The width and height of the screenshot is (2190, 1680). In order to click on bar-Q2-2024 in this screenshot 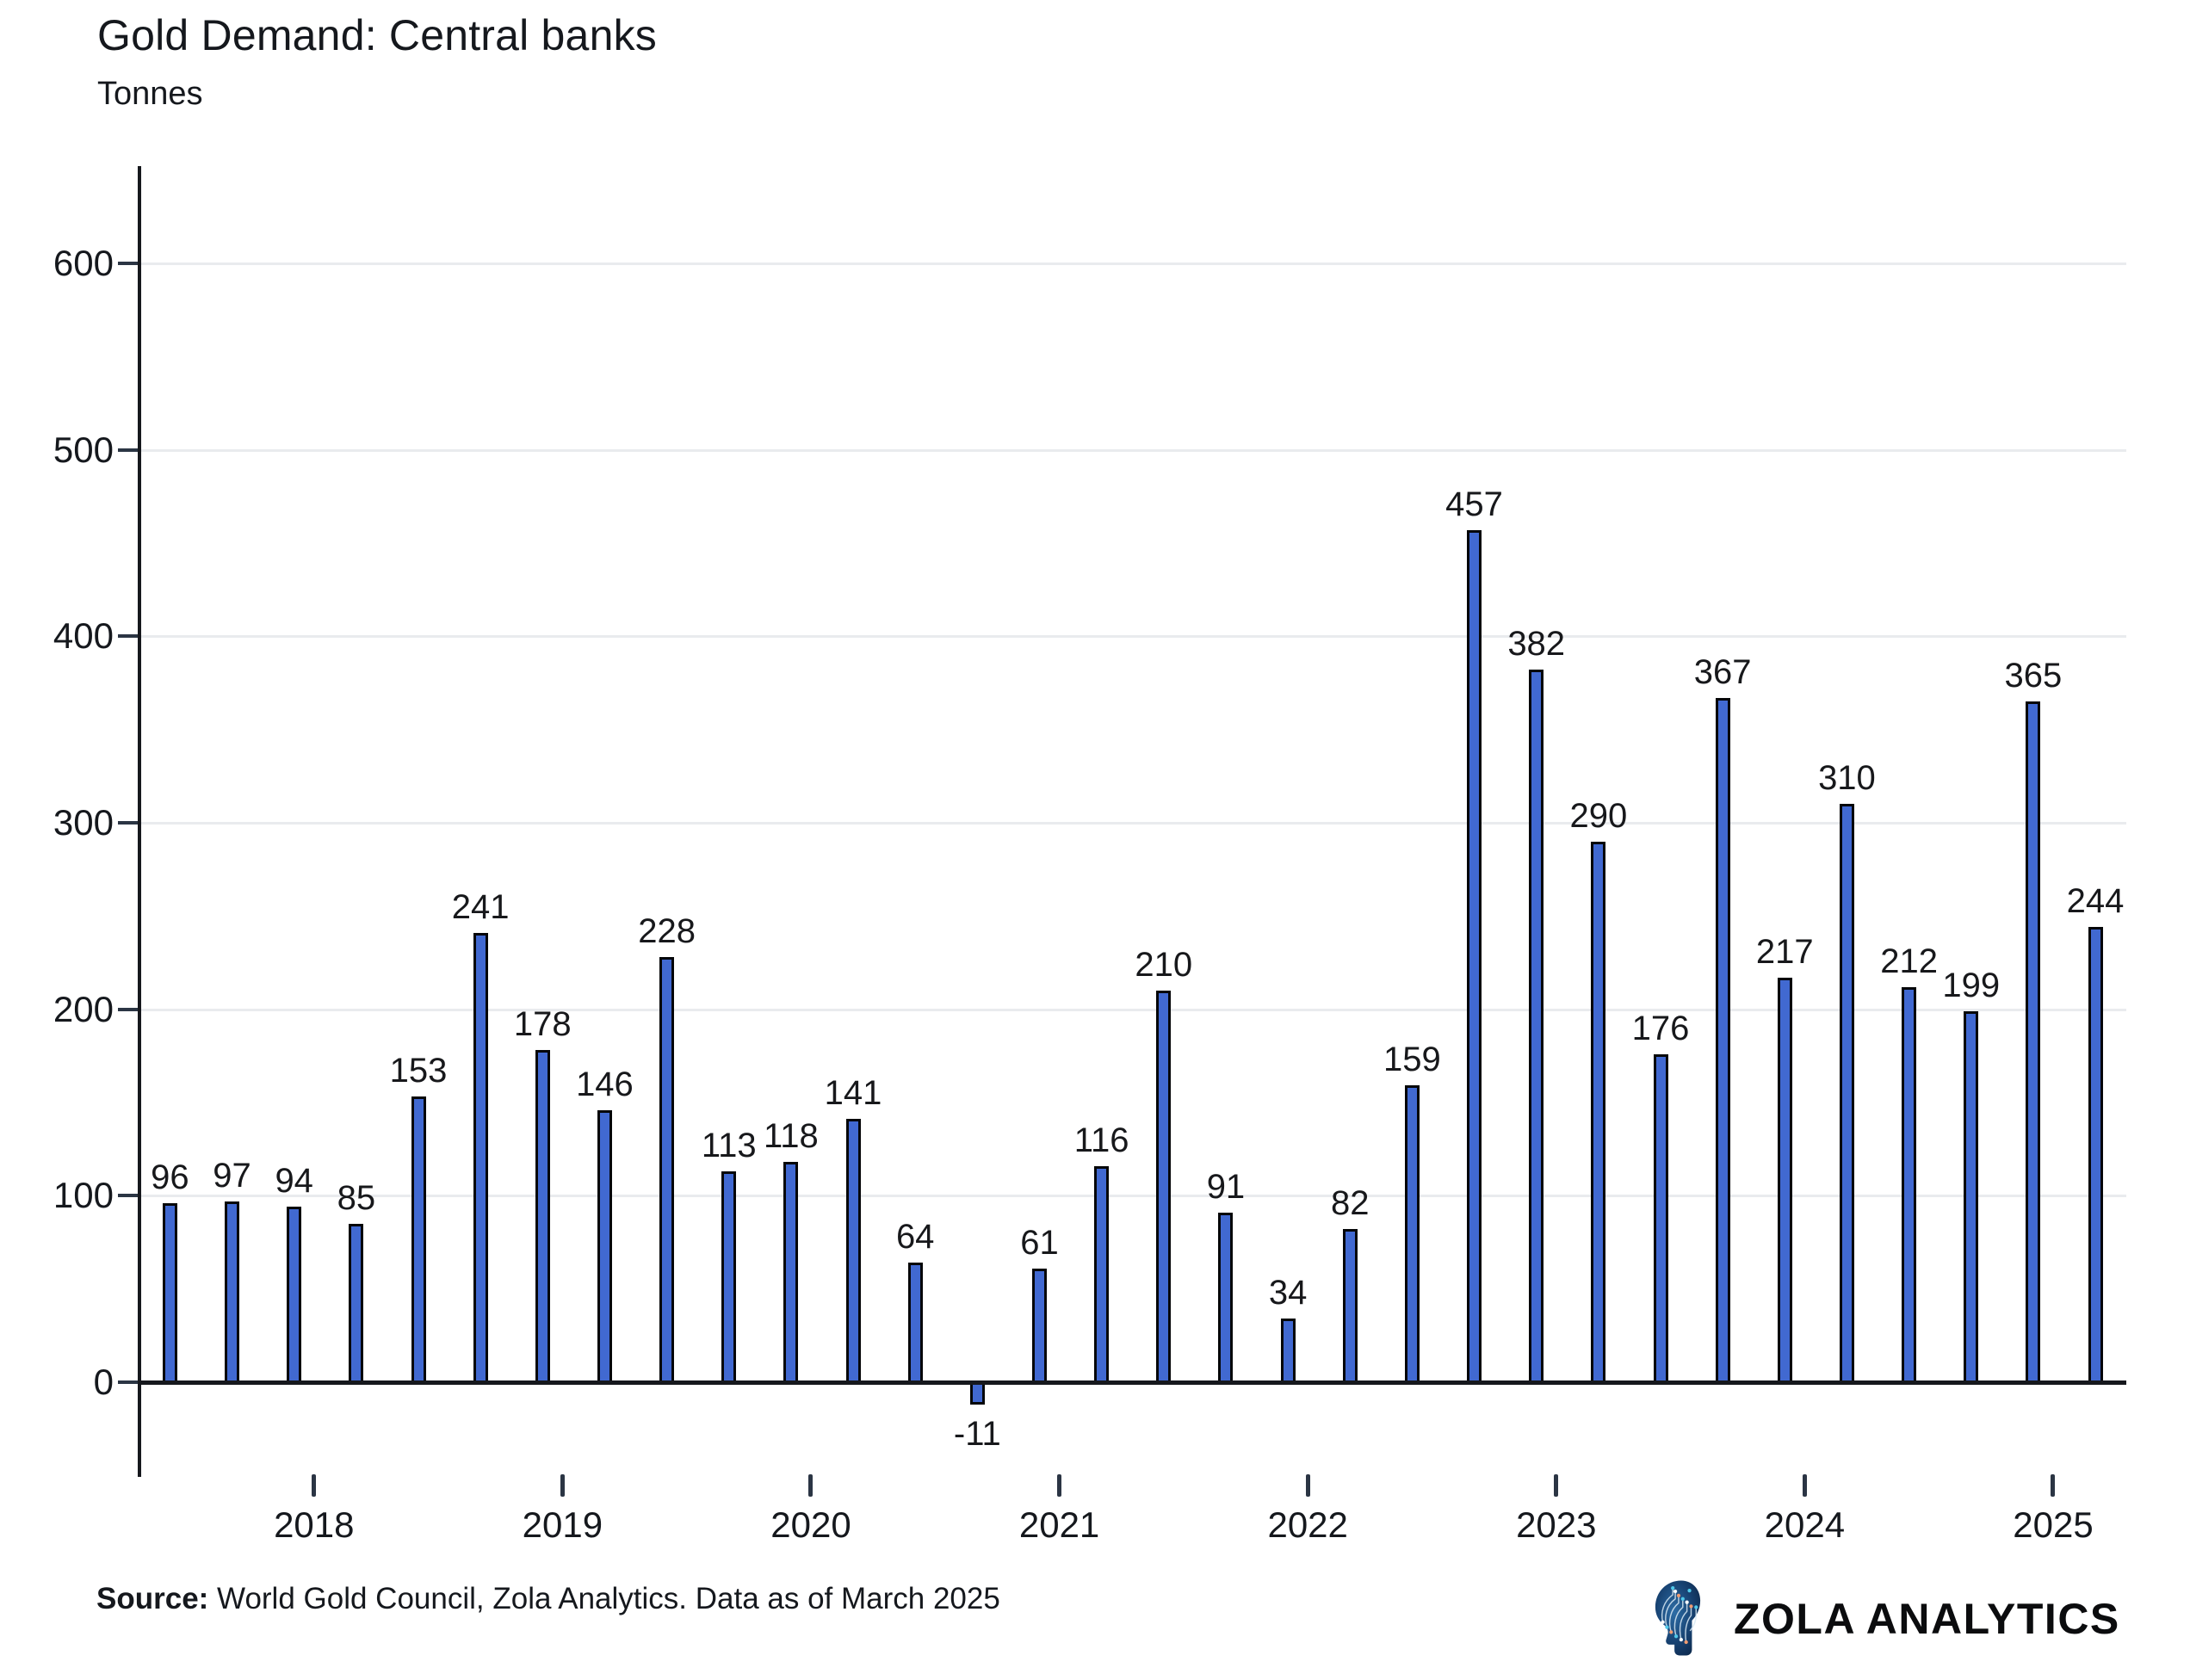, I will do `click(1909, 1186)`.